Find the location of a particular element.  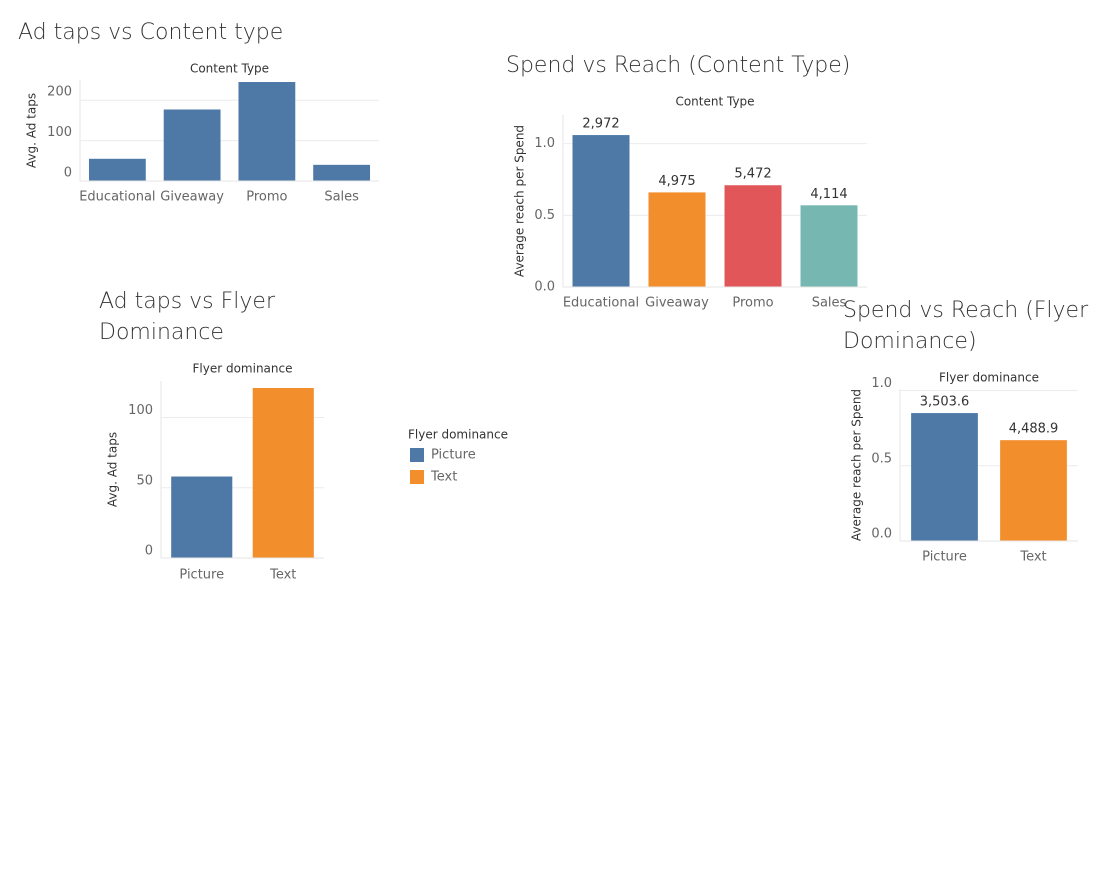

bar-label: 2,972 is located at coordinates (600, 124).